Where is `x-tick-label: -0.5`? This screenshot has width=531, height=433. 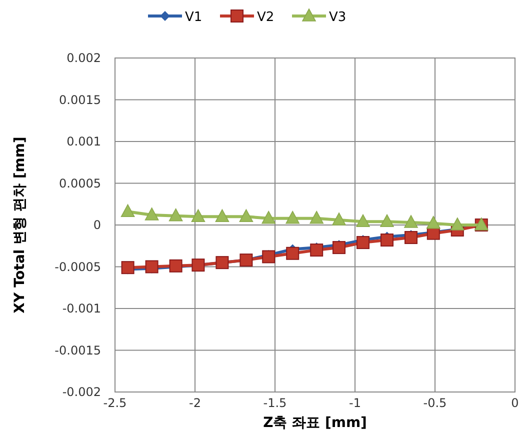
x-tick-label: -0.5 is located at coordinates (435, 403).